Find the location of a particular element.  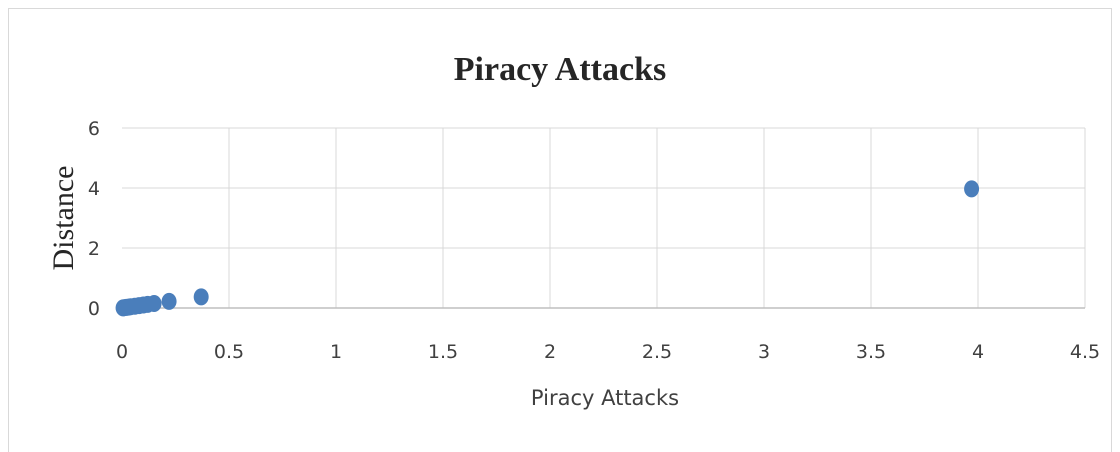

x-tick-label: 2.5 is located at coordinates (657, 352).